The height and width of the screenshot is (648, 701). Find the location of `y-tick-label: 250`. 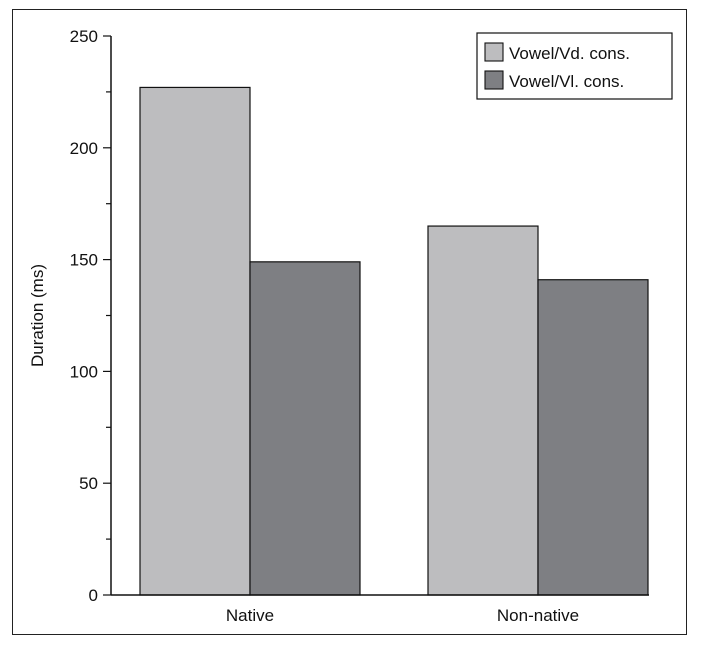

y-tick-label: 250 is located at coordinates (84, 36).